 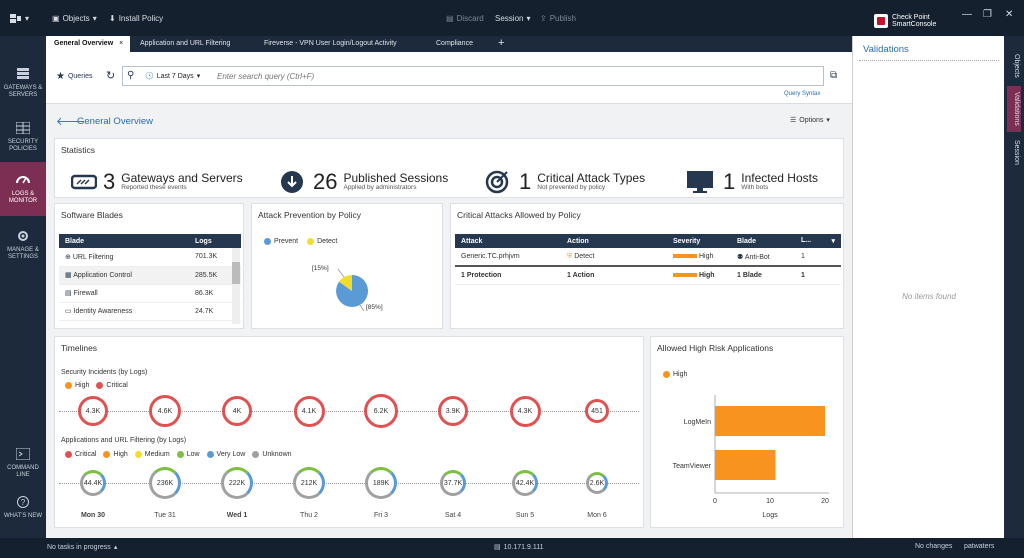 I want to click on checkpoint-logo: Check Point SmartConsole, so click(x=909, y=21).